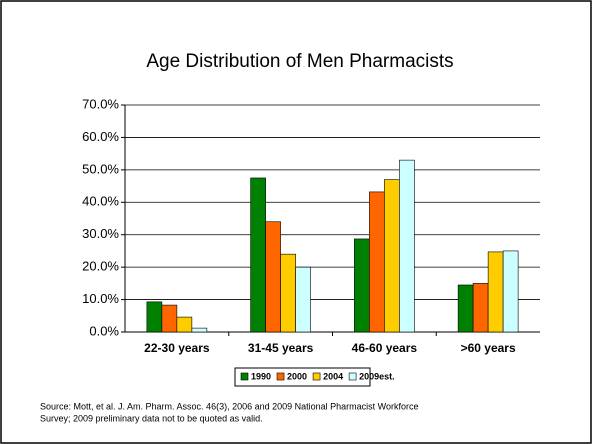 The image size is (592, 444). Describe the element at coordinates (261, 376) in the screenshot. I see `legend-label: 1990` at that location.